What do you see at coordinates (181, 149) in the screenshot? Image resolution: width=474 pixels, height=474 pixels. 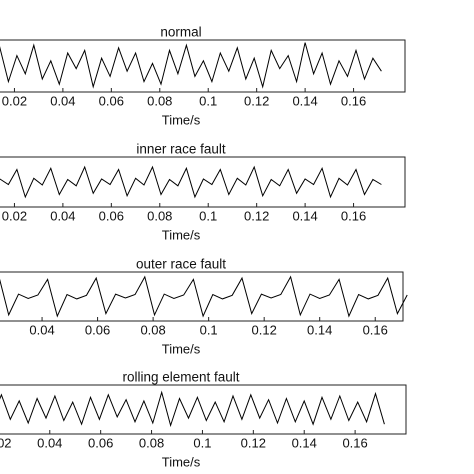 I see `panel-title: inner race fault` at bounding box center [181, 149].